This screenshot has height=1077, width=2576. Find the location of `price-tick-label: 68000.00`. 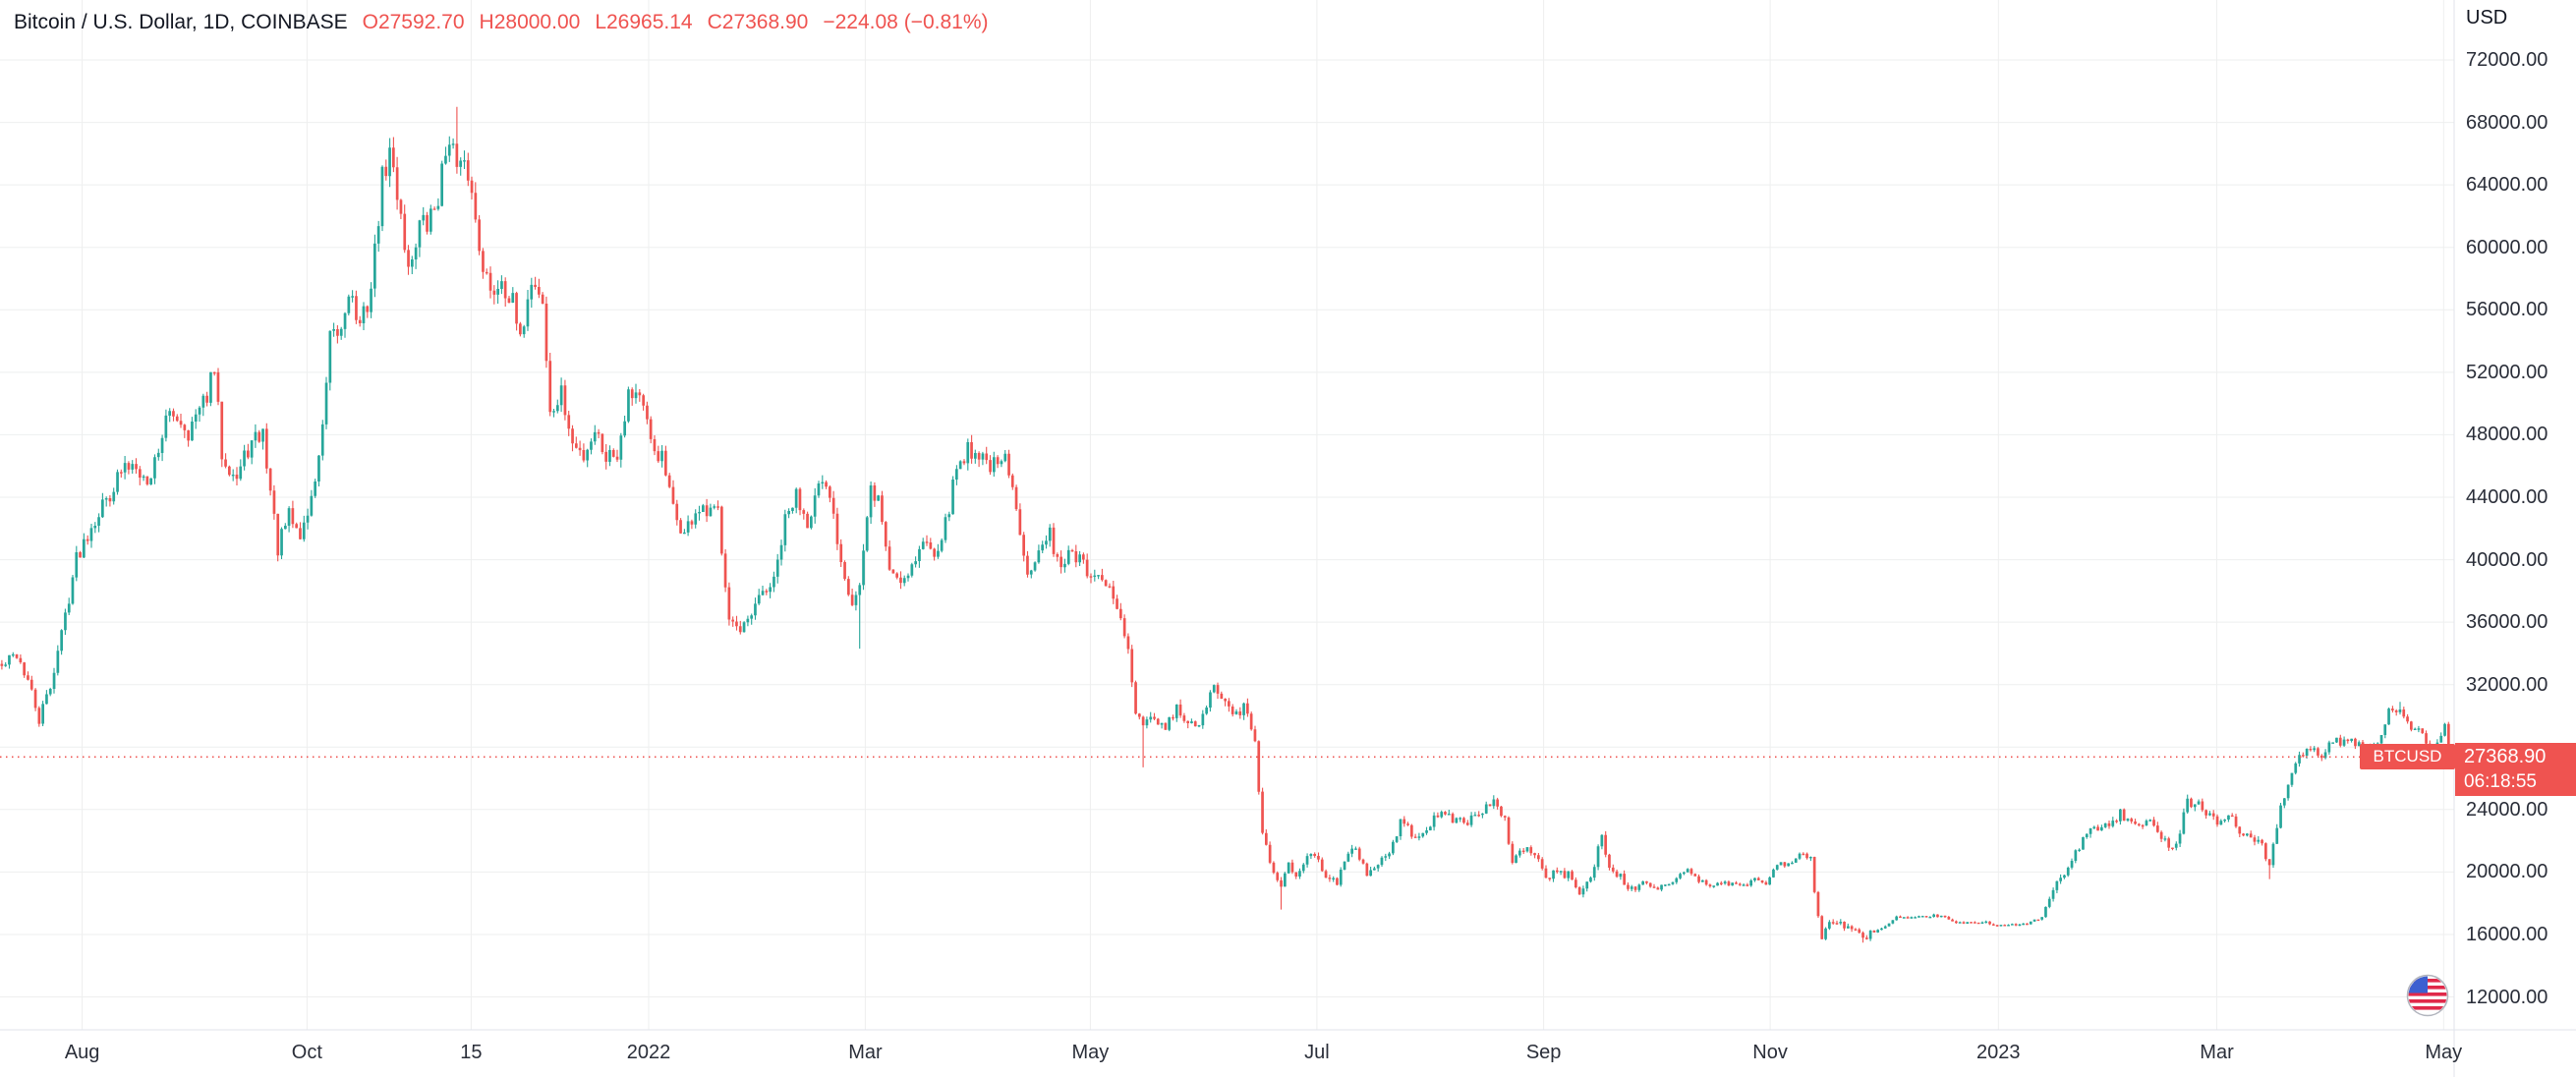

price-tick-label: 68000.00 is located at coordinates (2507, 123).